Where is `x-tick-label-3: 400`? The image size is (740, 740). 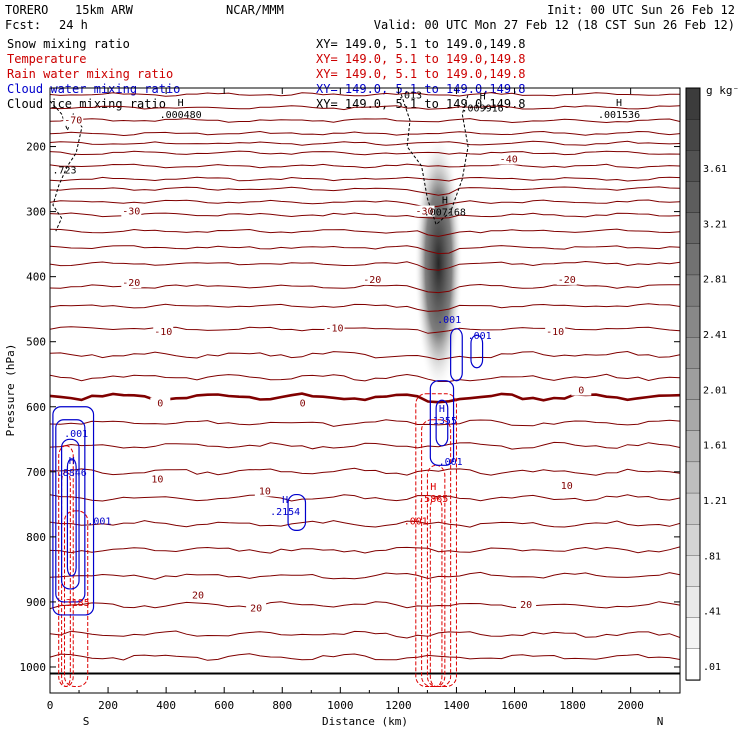
x-tick-label-3: 400 is located at coordinates (166, 705).